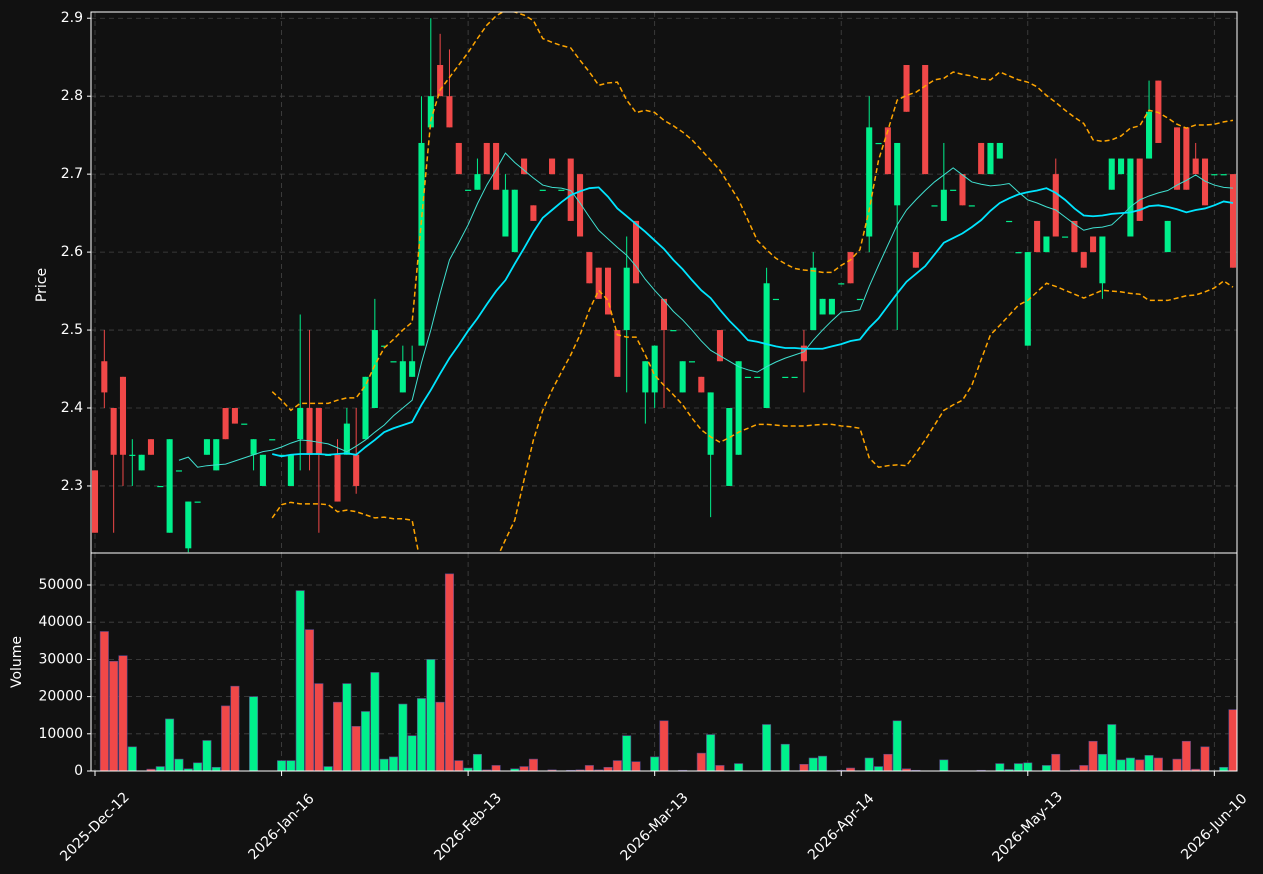  What do you see at coordinates (60, 697) in the screenshot?
I see `y-tick-label: 20000` at bounding box center [60, 697].